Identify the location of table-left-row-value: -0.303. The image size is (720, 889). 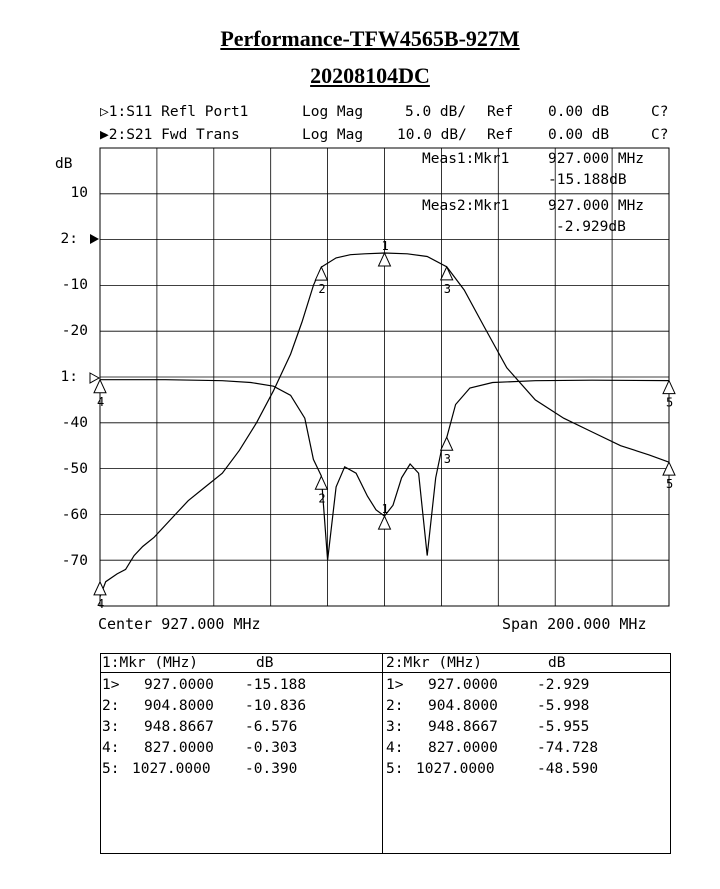
(271, 748).